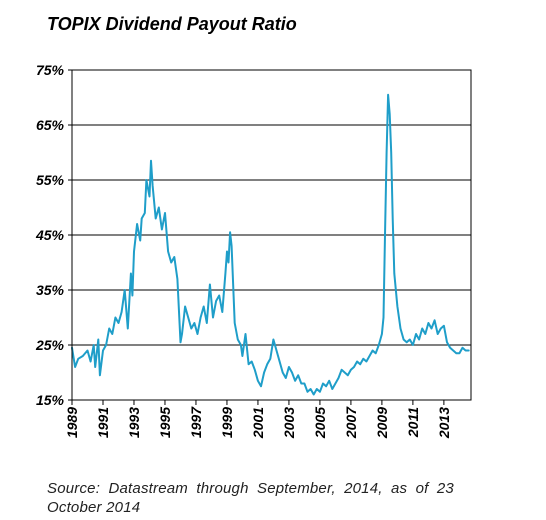  What do you see at coordinates (72, 422) in the screenshot?
I see `x-tick-label: 1989` at bounding box center [72, 422].